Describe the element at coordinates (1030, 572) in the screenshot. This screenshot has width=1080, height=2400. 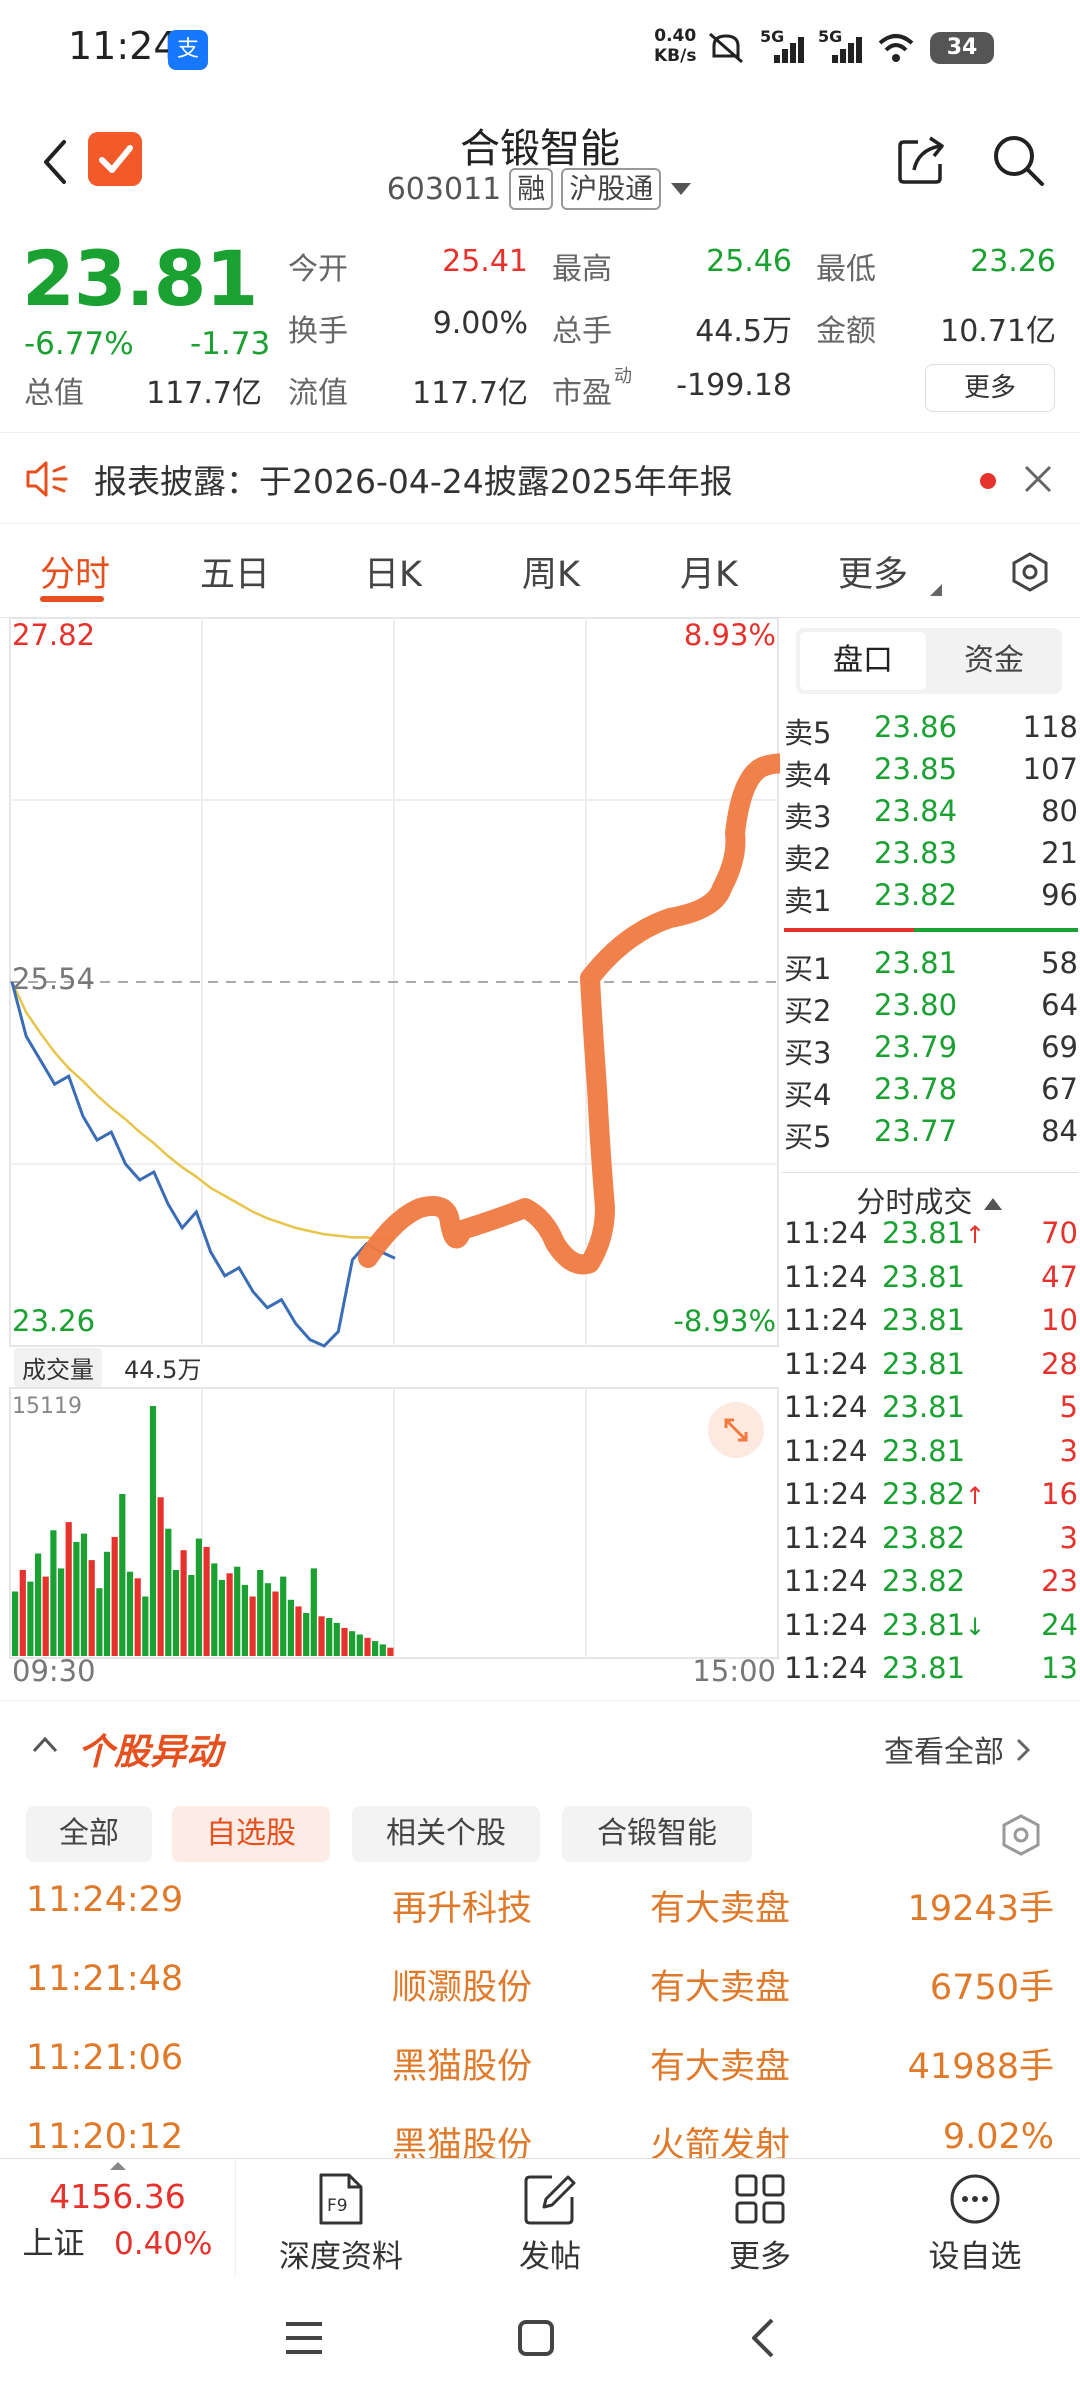
I see `chart-settings-icon` at that location.